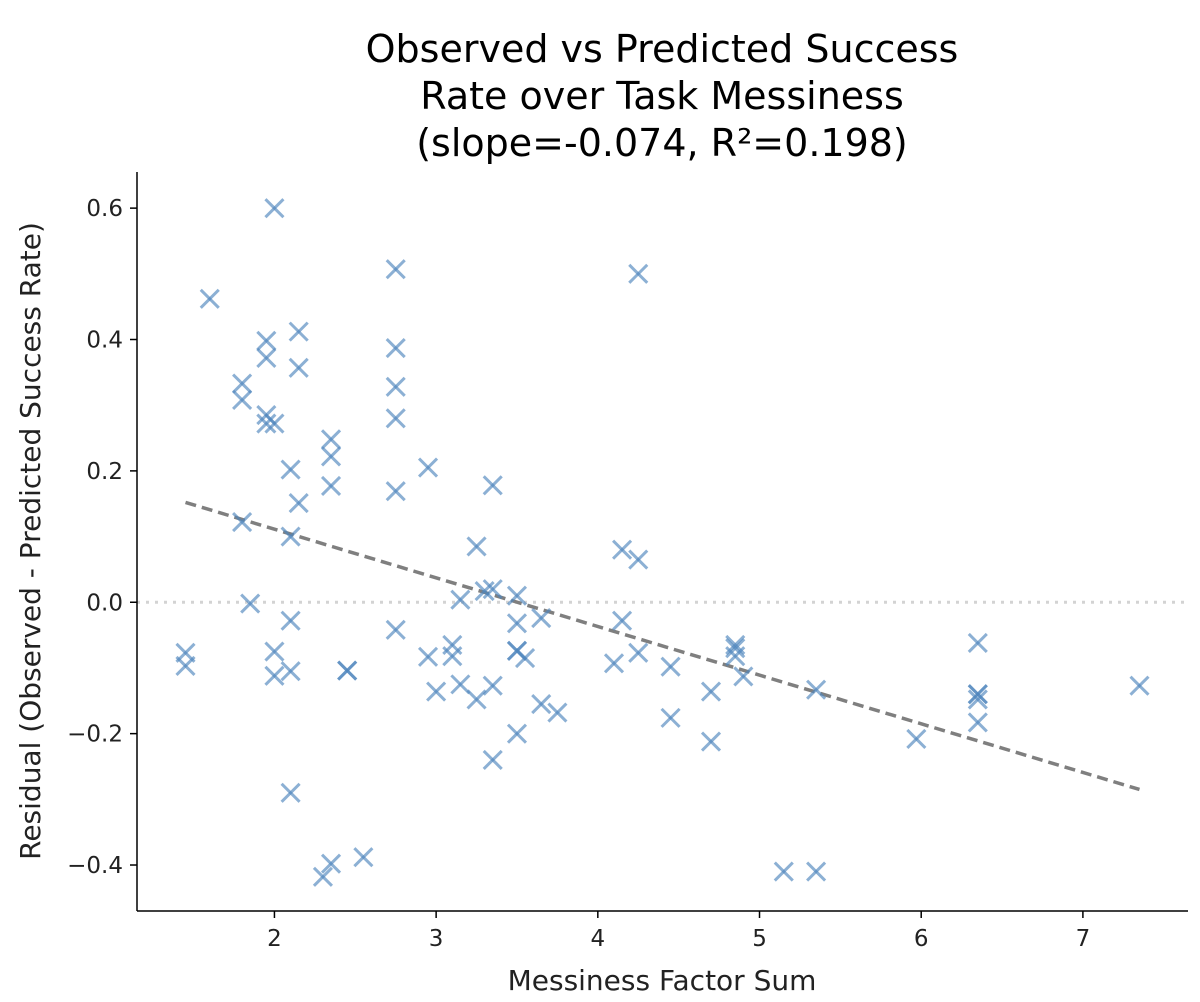 The height and width of the screenshot is (1002, 1200). Describe the element at coordinates (436, 939) in the screenshot. I see `x-tick-label: 3` at that location.